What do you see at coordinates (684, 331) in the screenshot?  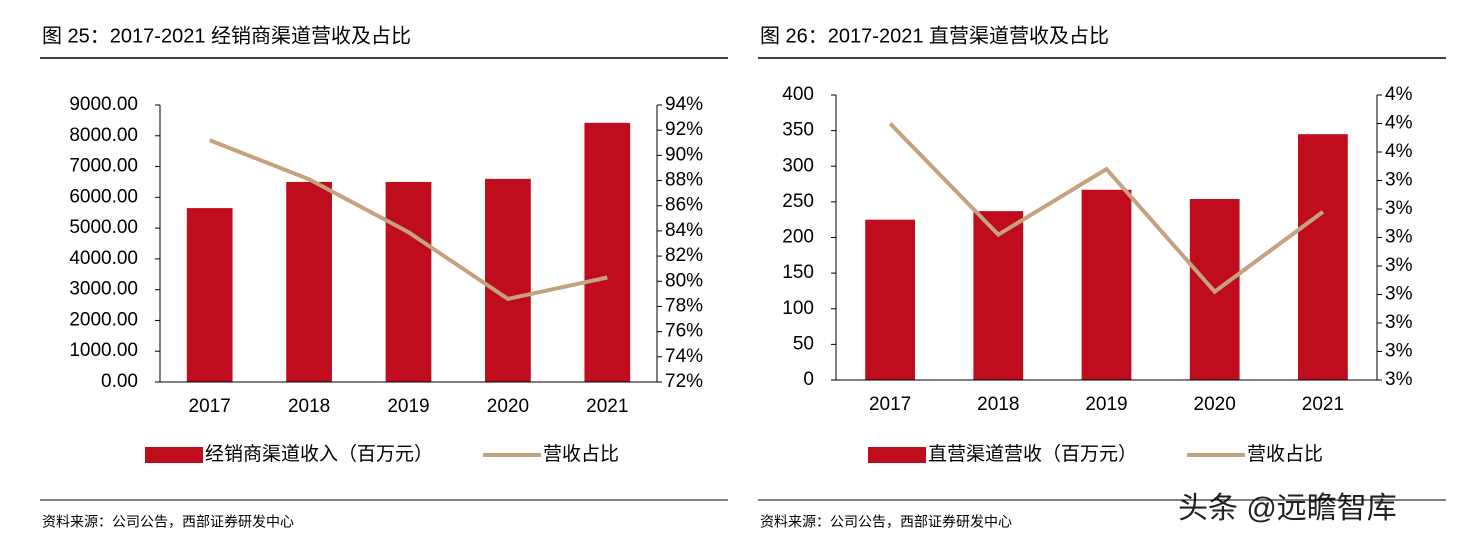 I see `y2-tick-label: 76%` at bounding box center [684, 331].